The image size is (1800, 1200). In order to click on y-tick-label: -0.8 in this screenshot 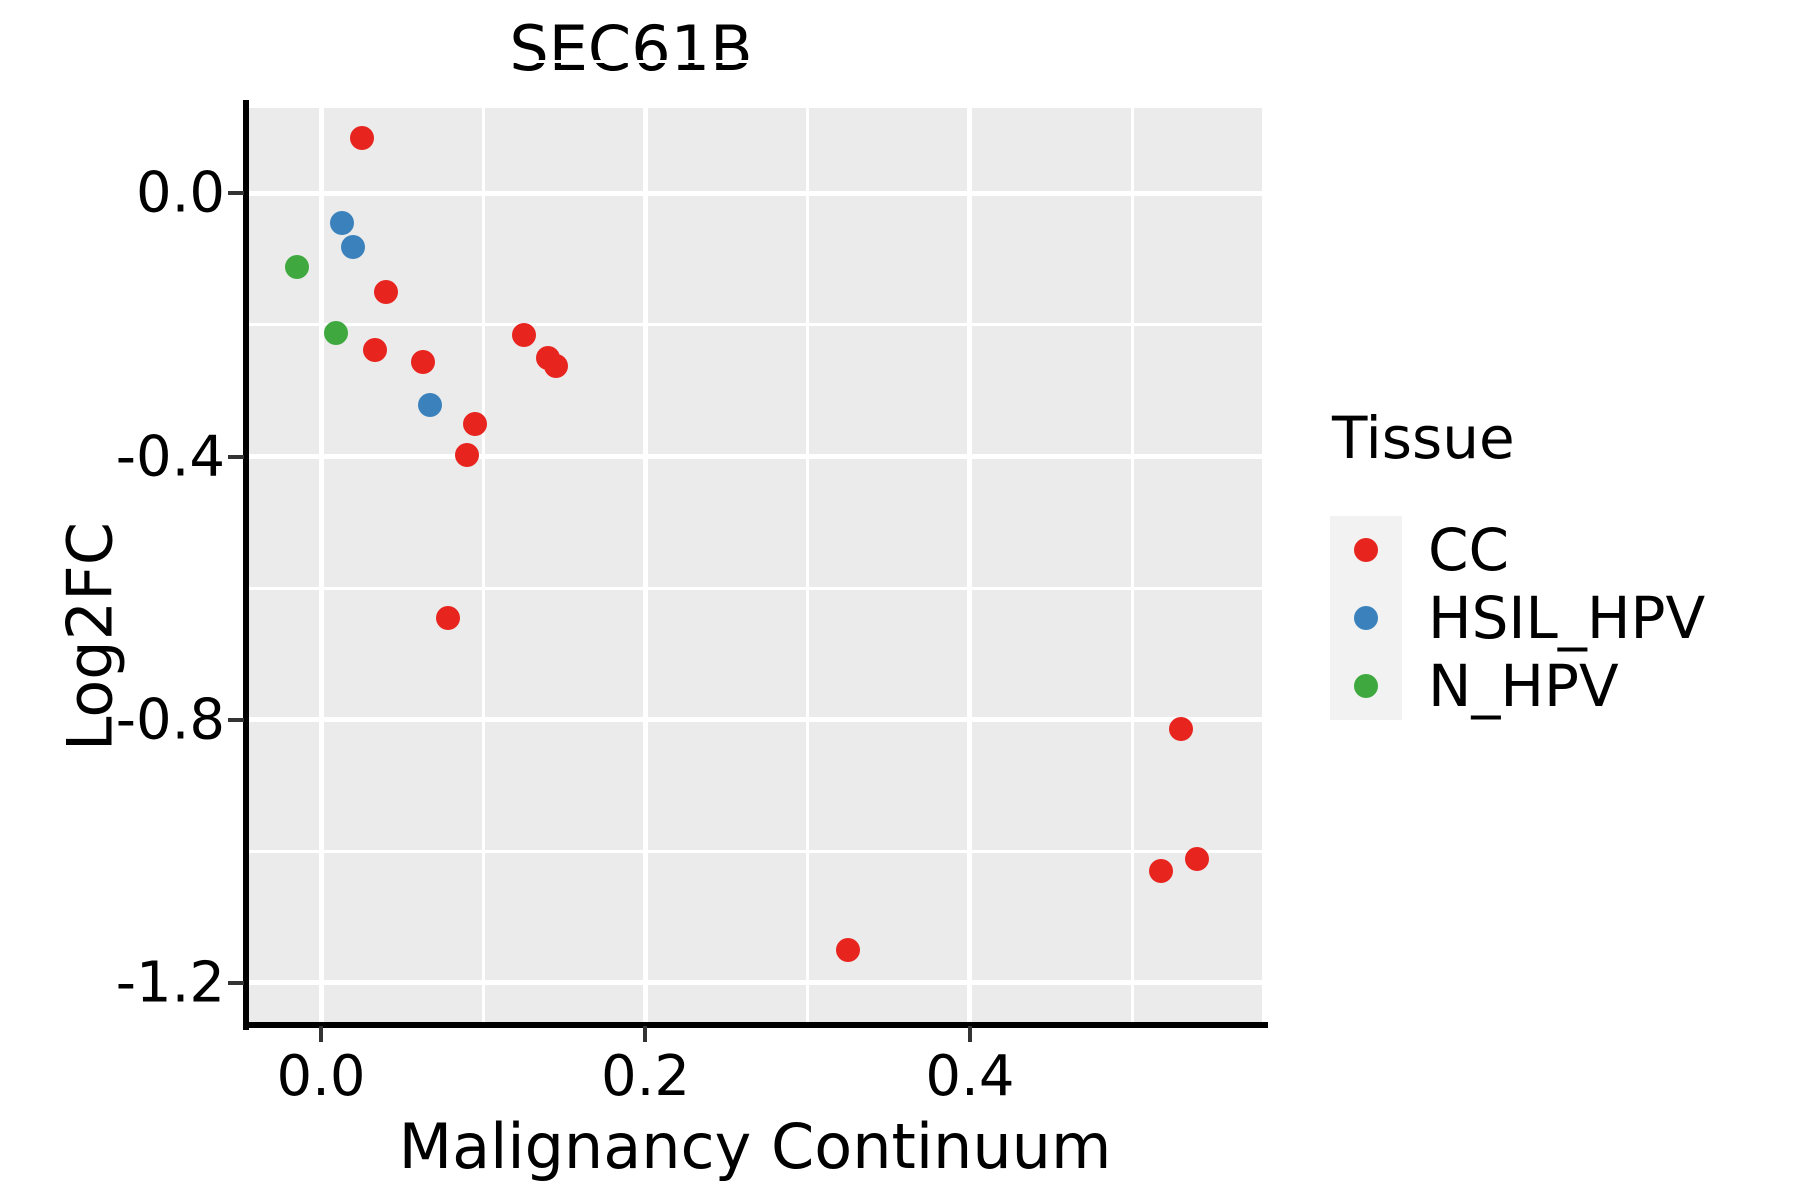, I will do `click(170, 720)`.